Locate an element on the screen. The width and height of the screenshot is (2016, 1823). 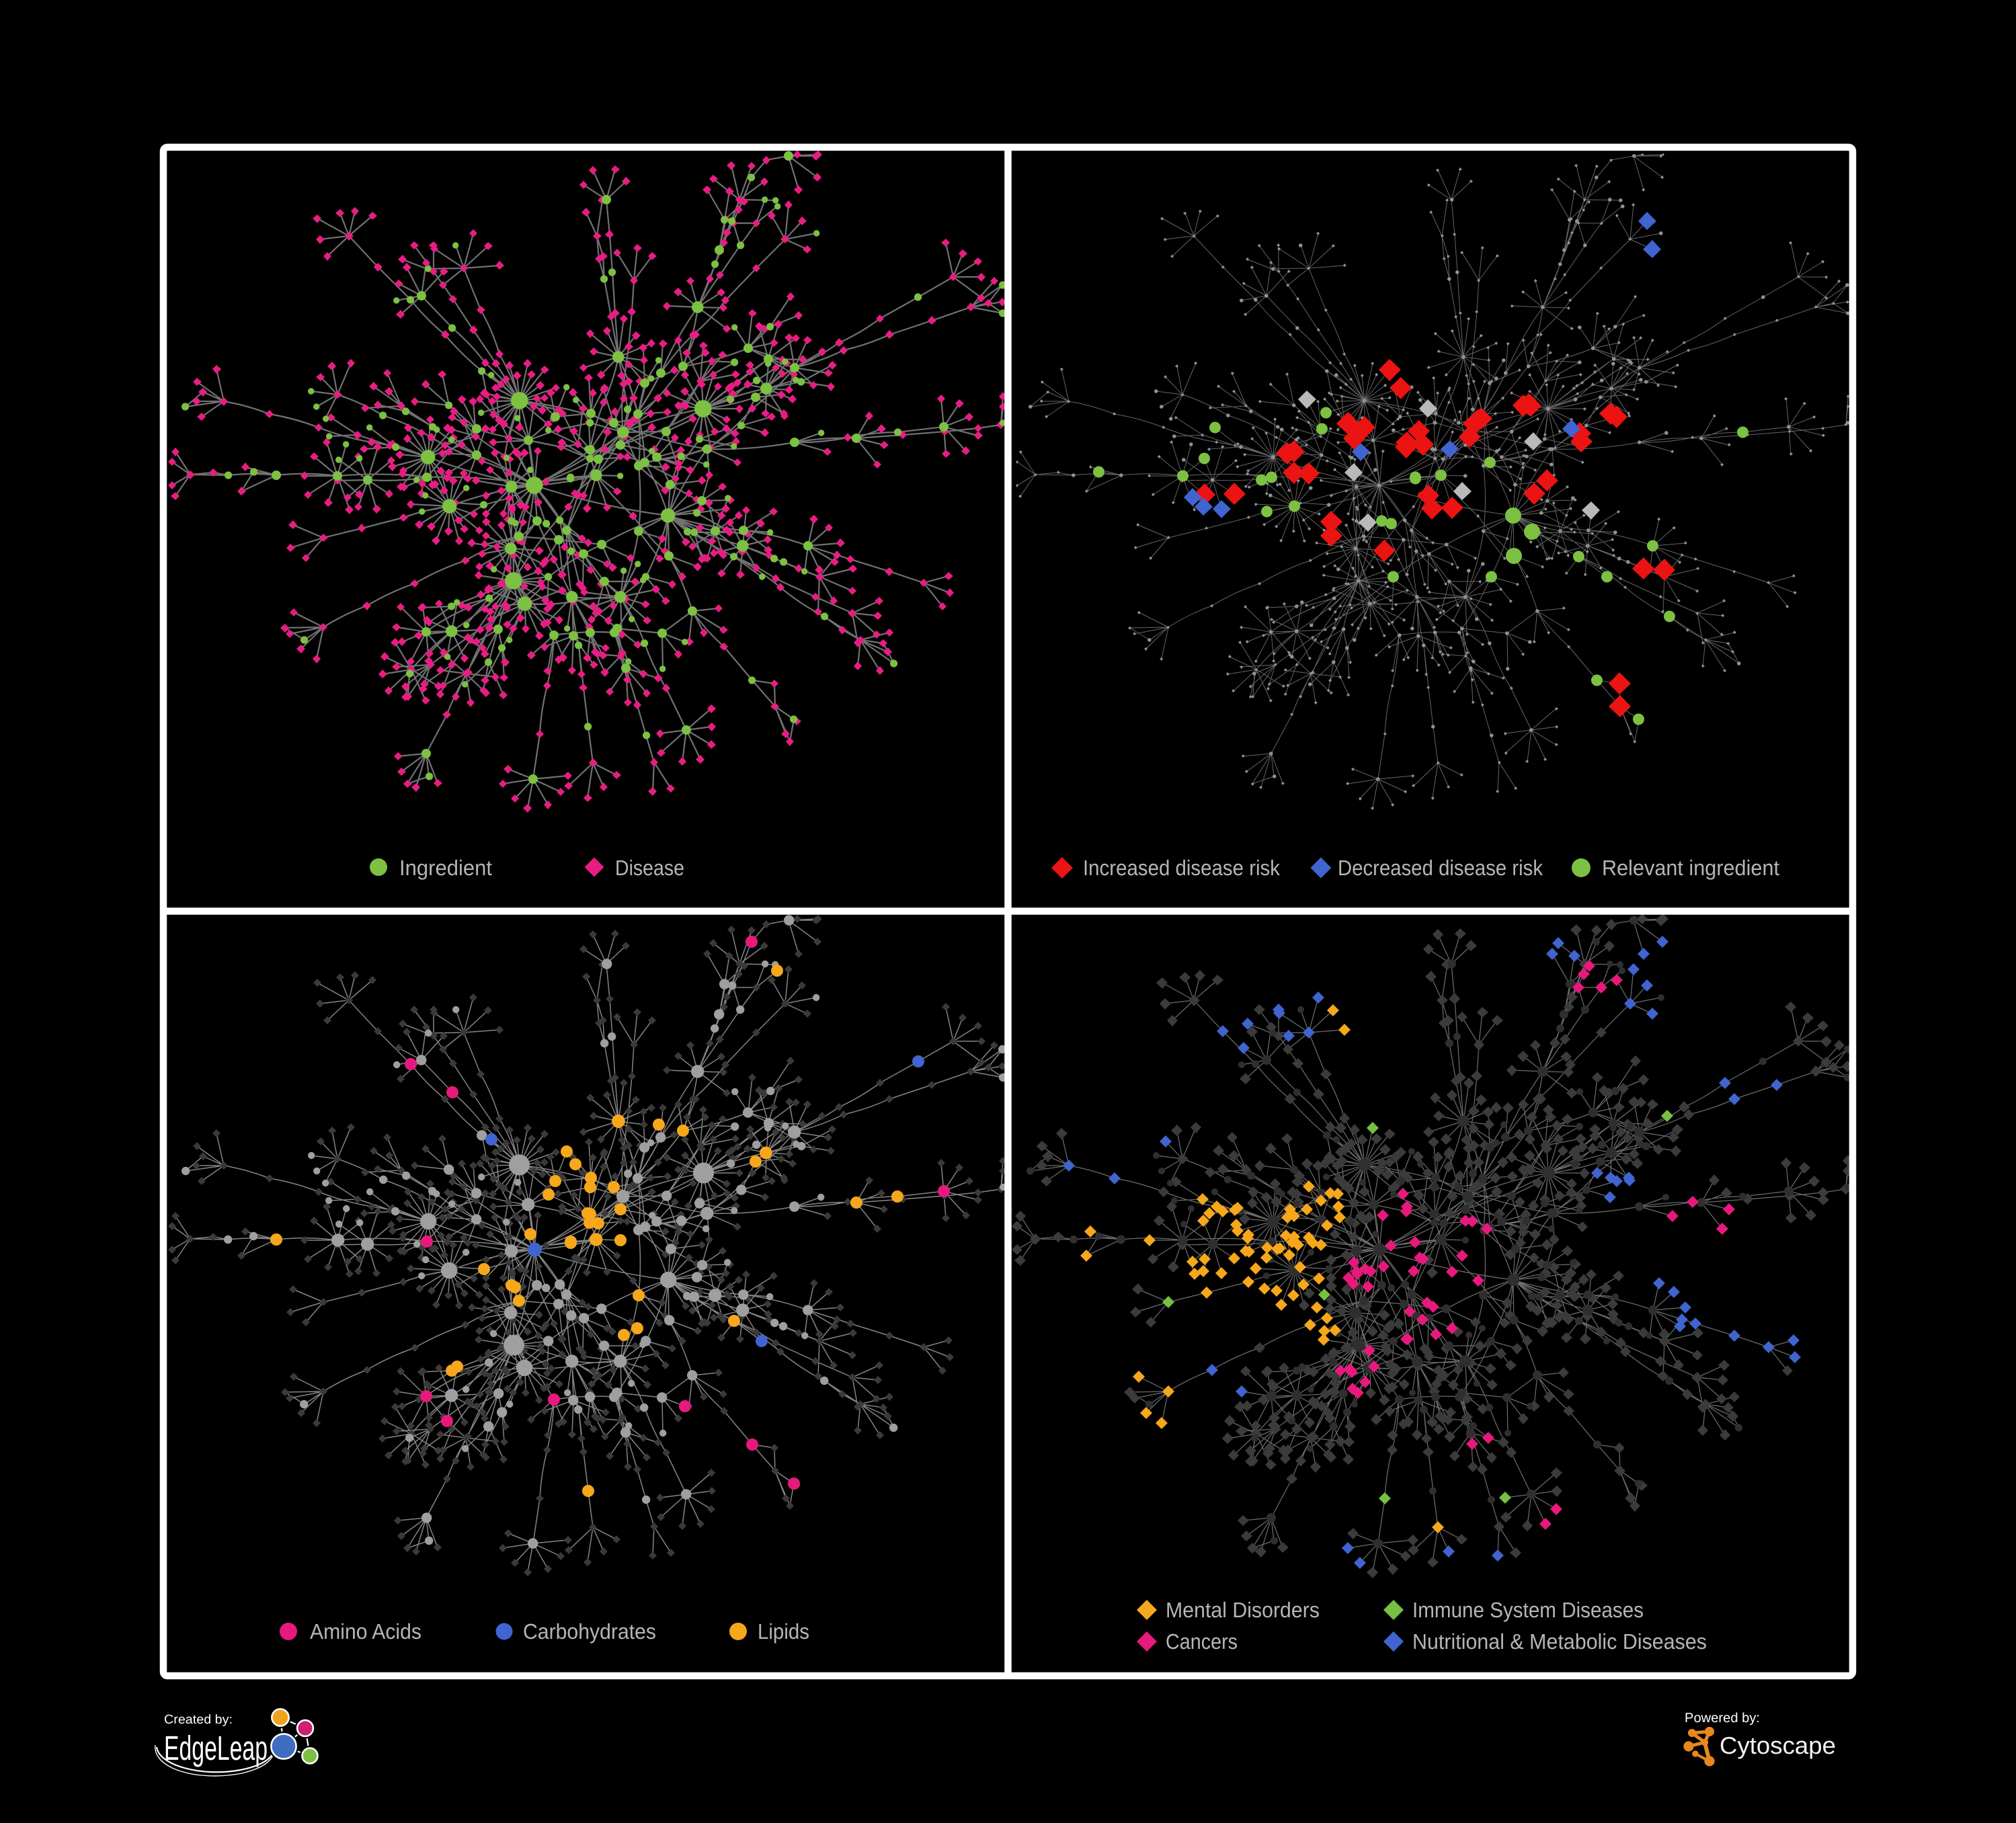
svg-text: Cancers is located at coordinates (1202, 1641).